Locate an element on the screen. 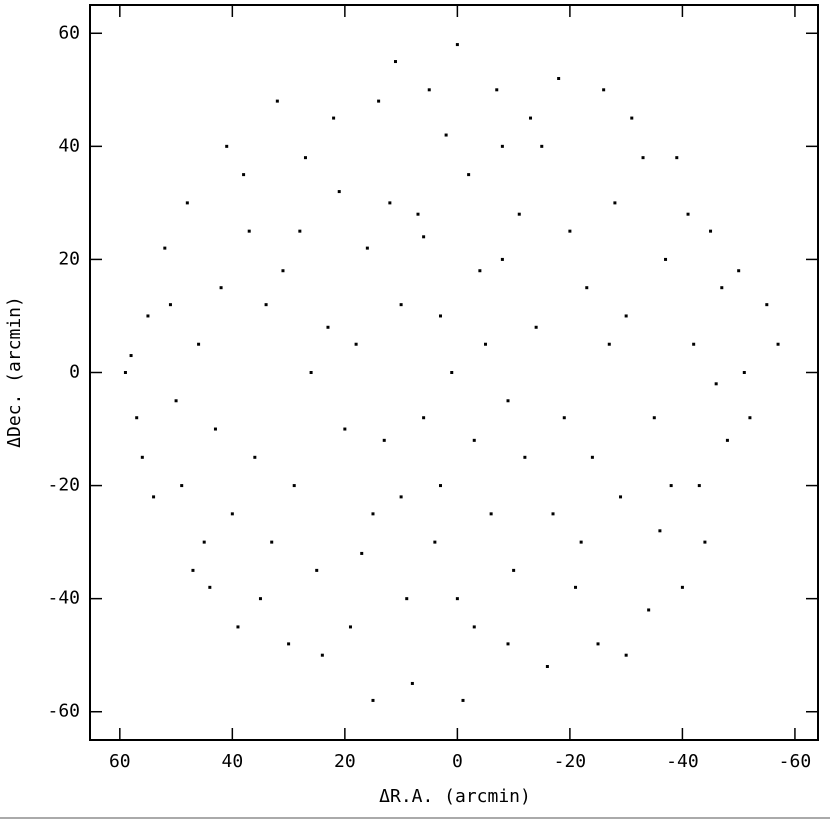  x-tick-label: -40 is located at coordinates (682, 761).